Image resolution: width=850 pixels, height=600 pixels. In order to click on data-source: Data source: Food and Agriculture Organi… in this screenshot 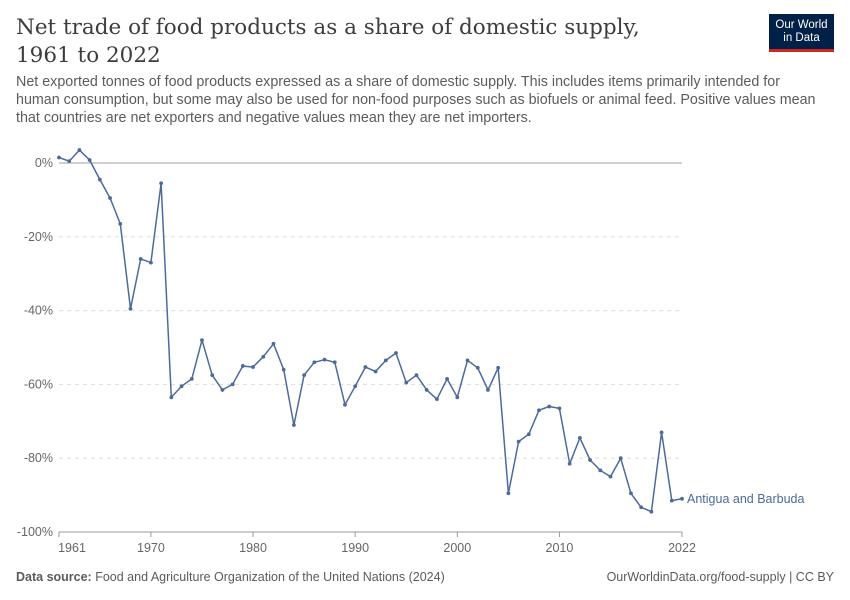, I will do `click(230, 577)`.